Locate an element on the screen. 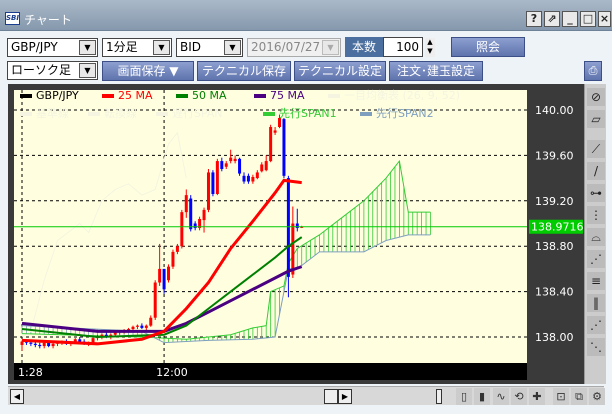  chart-settings-icon: ⚙ is located at coordinates (597, 396).